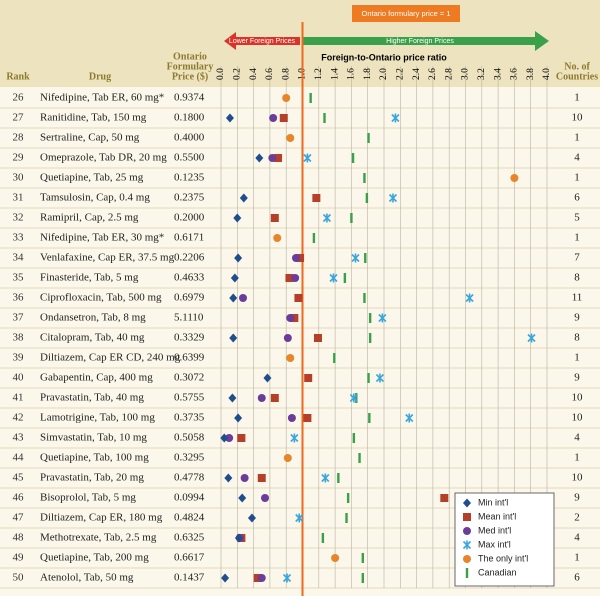 This screenshot has width=600, height=596. Describe the element at coordinates (93, 318) in the screenshot. I see `drug-name: Ondansetron, Tab, 8 mg` at that location.